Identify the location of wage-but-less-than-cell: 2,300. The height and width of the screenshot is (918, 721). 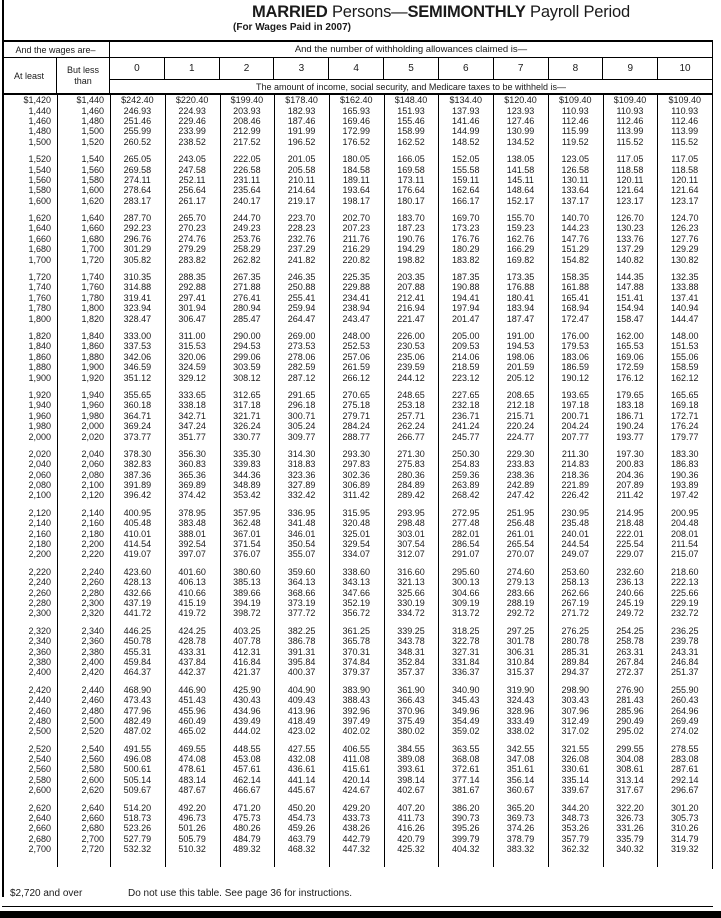
(92, 602).